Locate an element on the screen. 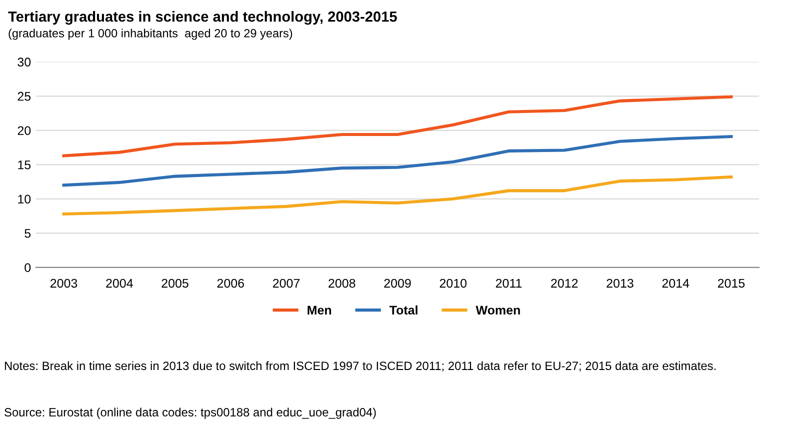 This screenshot has width=799, height=442. source-note: Source: Eurostat (online data codes: tps00188 and educ_uoe_grad04) is located at coordinates (190, 413).